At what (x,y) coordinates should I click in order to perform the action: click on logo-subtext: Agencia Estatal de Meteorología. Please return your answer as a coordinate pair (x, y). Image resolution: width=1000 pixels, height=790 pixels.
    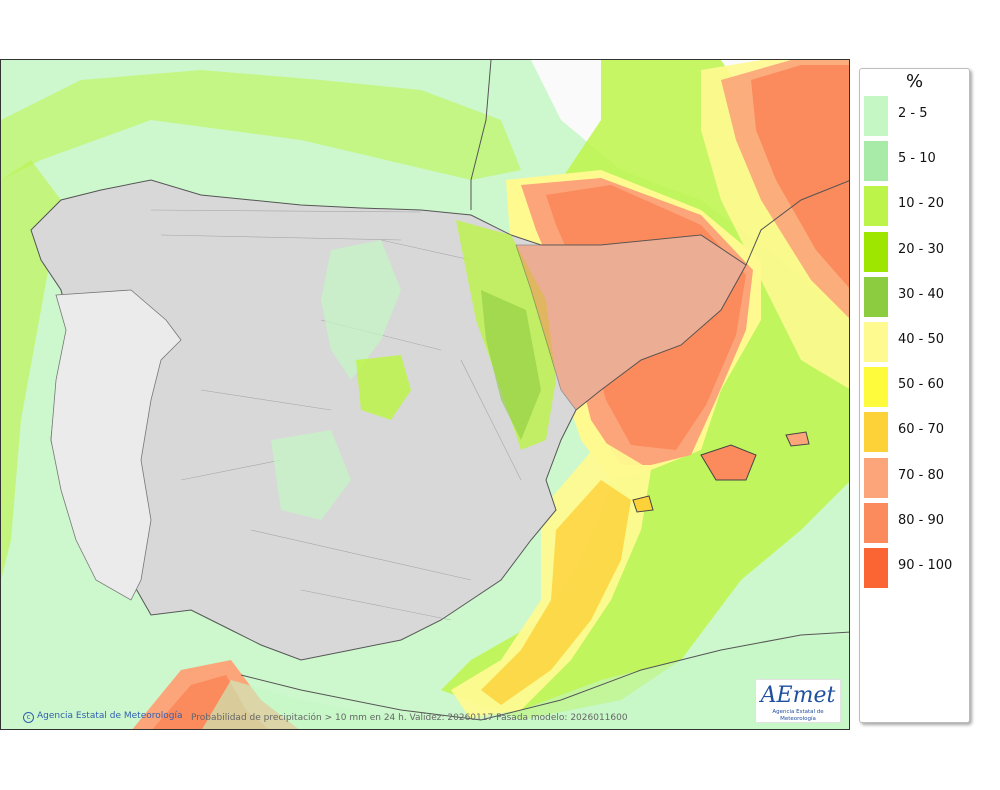
    Looking at the image, I should click on (798, 715).